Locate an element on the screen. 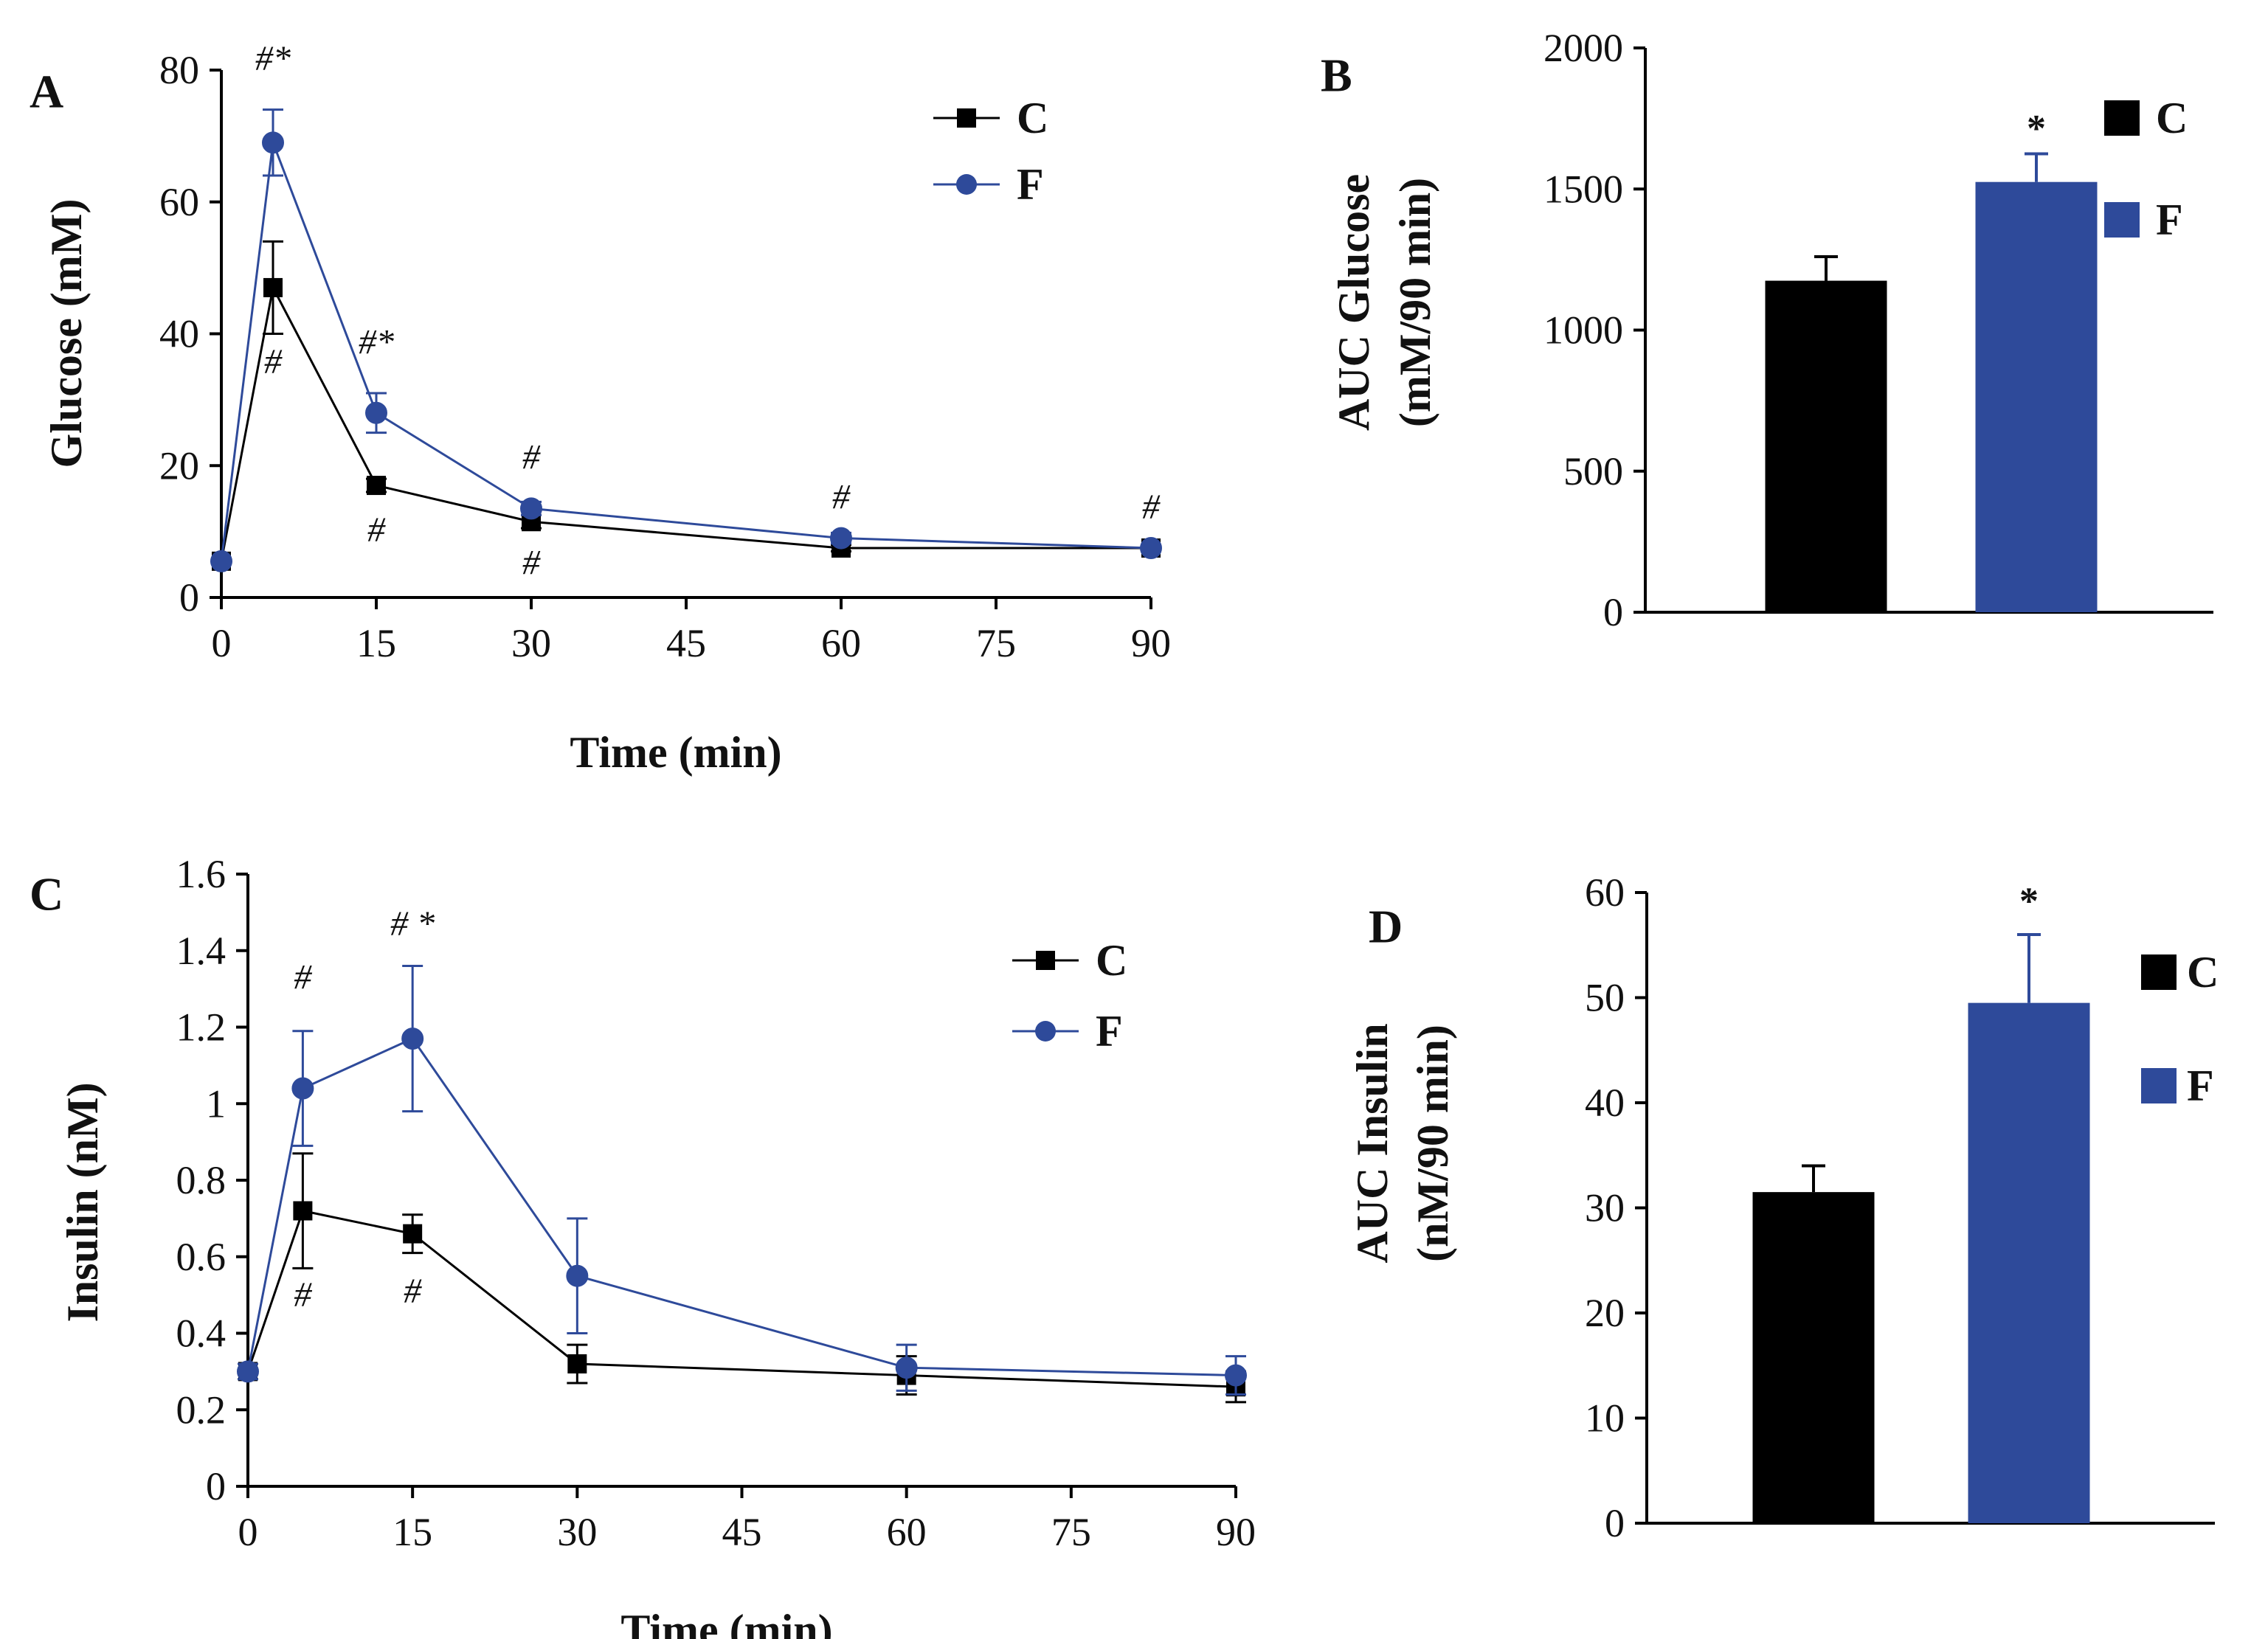 This screenshot has width=2268, height=1639. y-tick-label: 10 is located at coordinates (1605, 1418).